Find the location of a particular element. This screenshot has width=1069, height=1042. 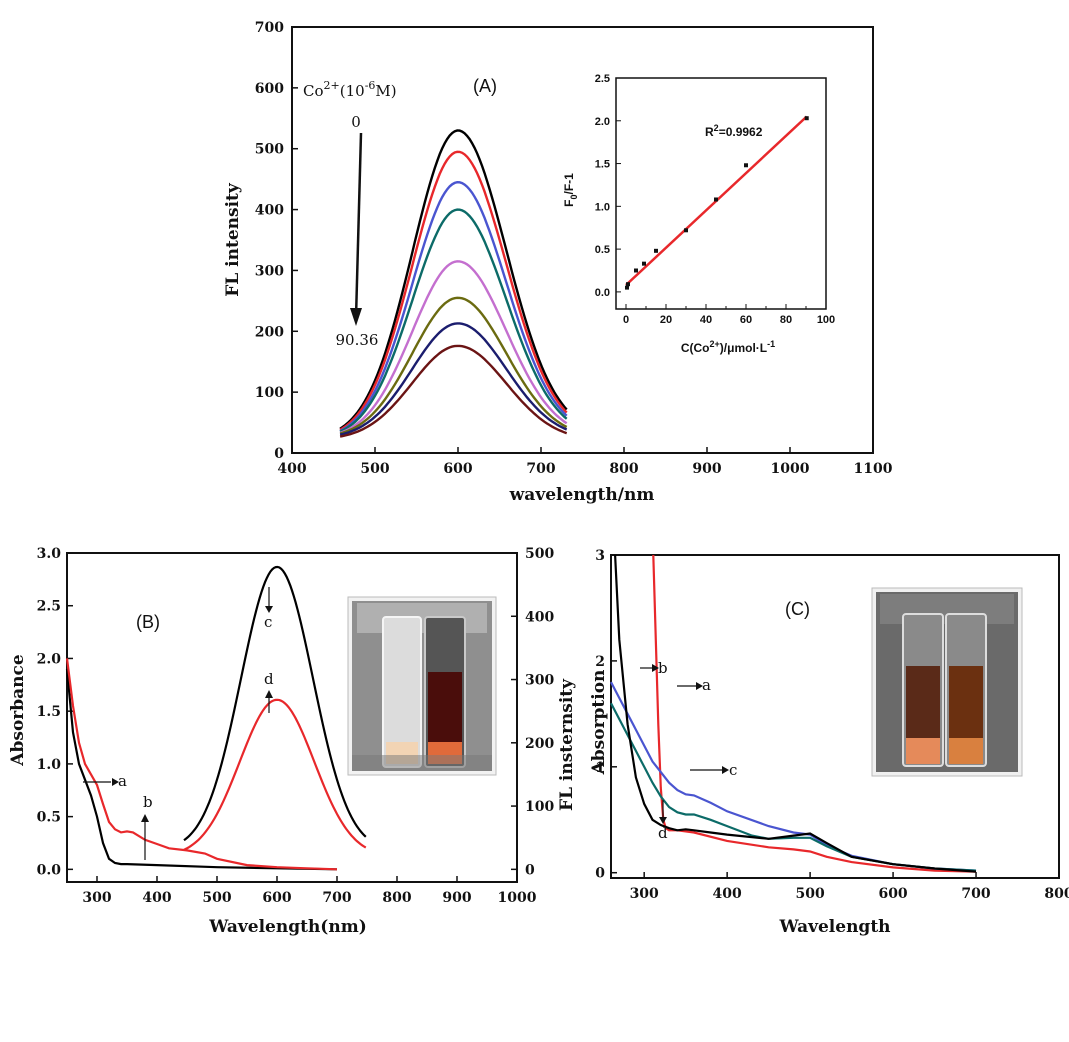

panel-b-label-a: a is located at coordinates (122, 781).